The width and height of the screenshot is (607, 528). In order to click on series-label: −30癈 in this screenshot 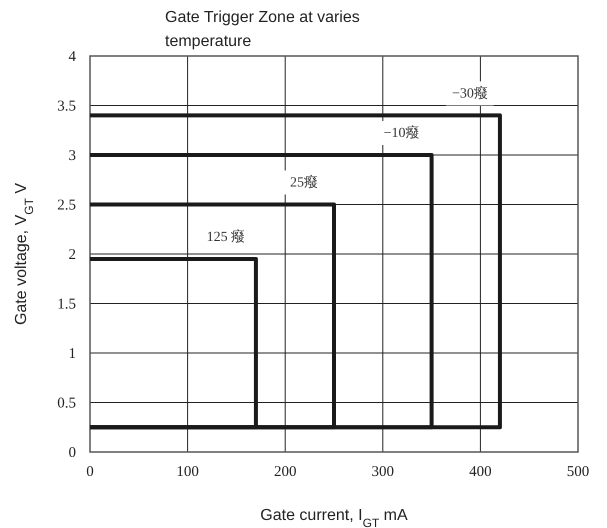, I will do `click(470, 93)`.